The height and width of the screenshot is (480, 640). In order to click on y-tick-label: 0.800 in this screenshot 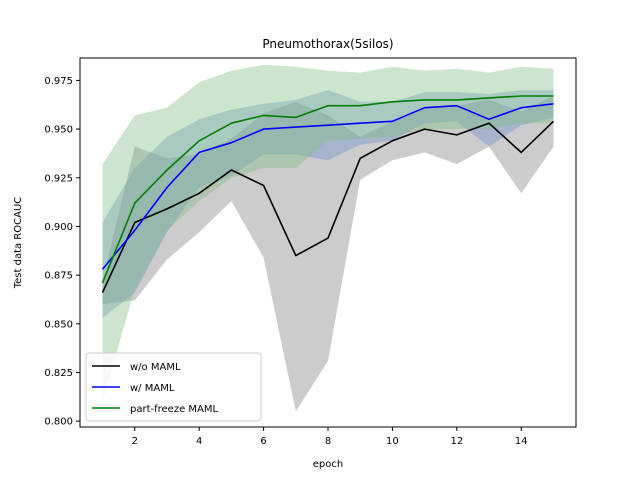, I will do `click(58, 422)`.